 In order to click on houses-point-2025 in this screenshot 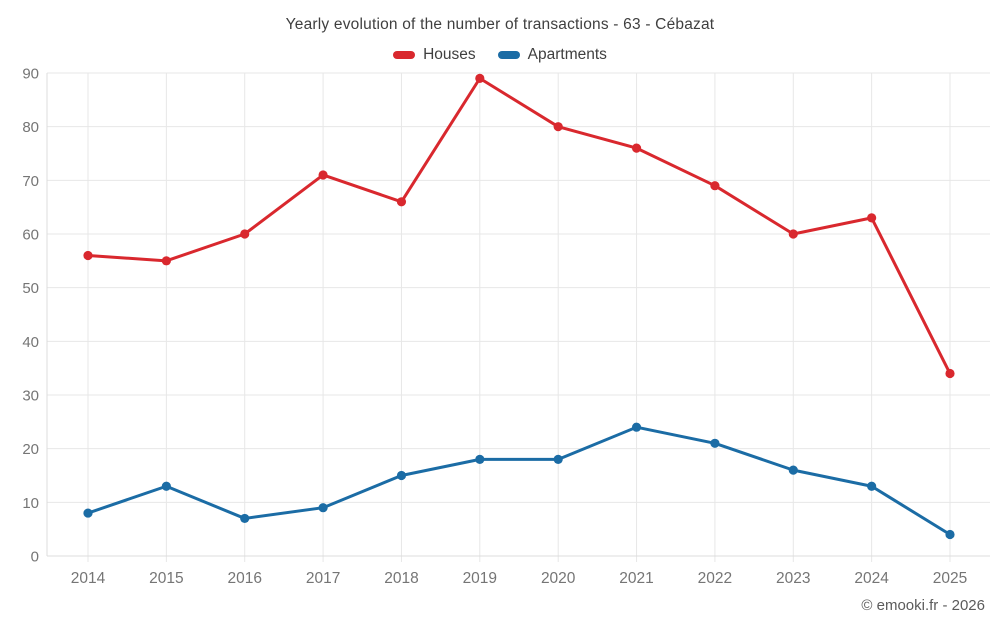, I will do `click(950, 373)`.